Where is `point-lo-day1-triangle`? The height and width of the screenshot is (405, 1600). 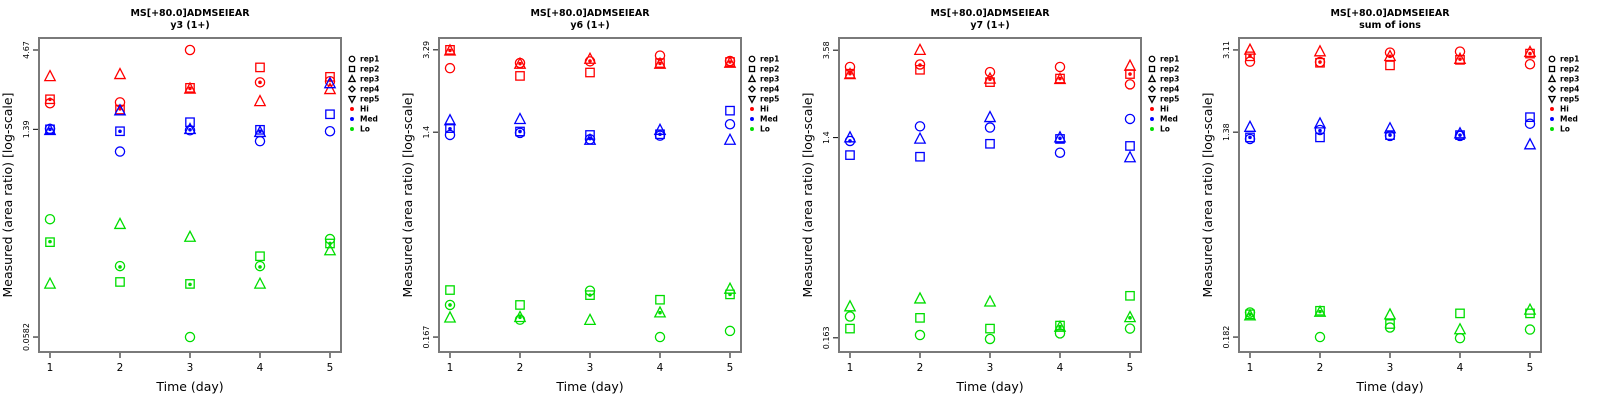 point-lo-day1-triangle is located at coordinates (50, 282).